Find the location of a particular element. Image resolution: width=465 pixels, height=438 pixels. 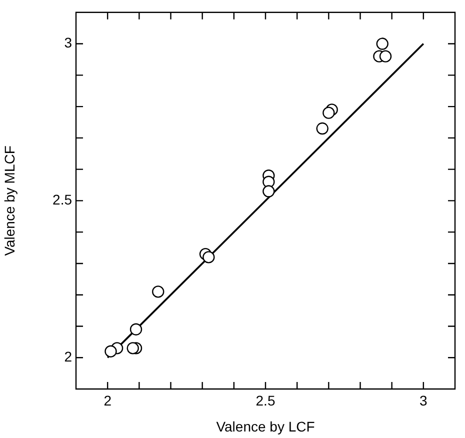

x-axis-title: Valence by LCF is located at coordinates (265, 426).